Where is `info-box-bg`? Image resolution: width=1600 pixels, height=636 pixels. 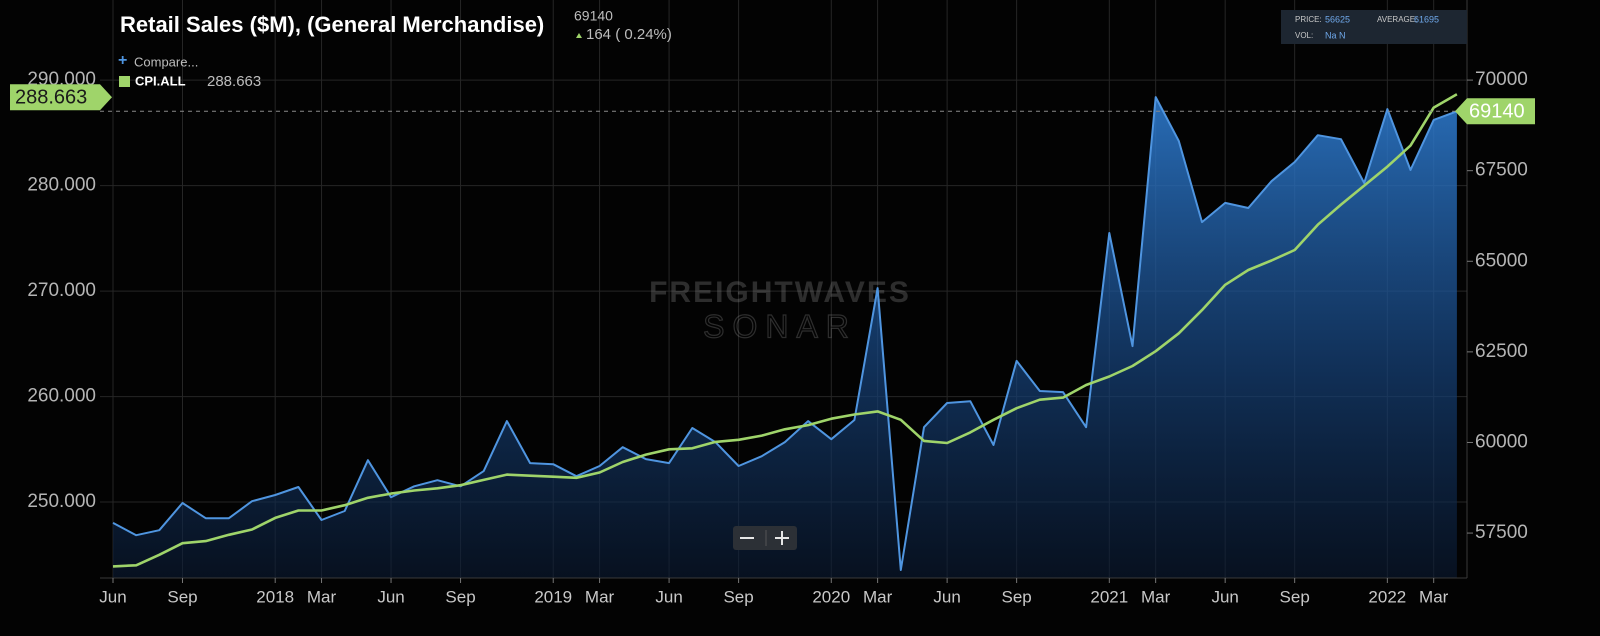 info-box-bg is located at coordinates (1374, 27).